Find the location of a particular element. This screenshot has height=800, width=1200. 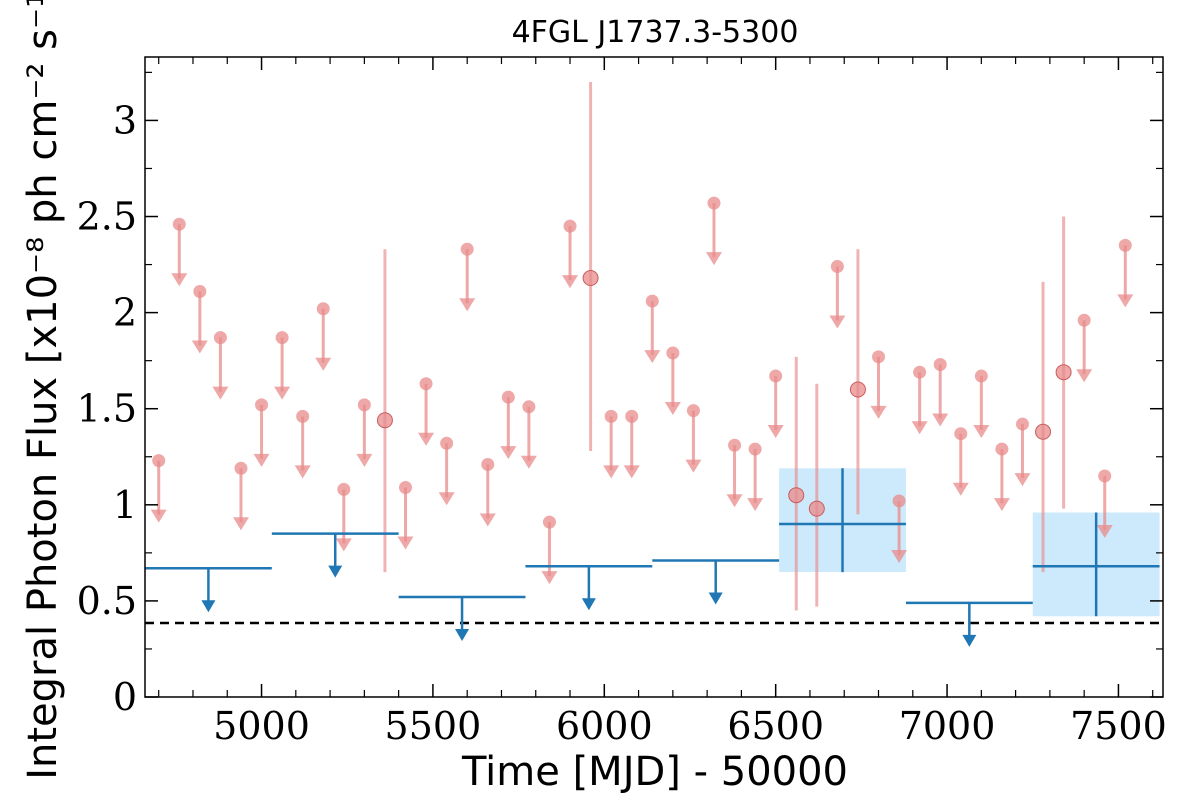

x-axis-label: Time [MJD] - 50000 is located at coordinates (654, 772).